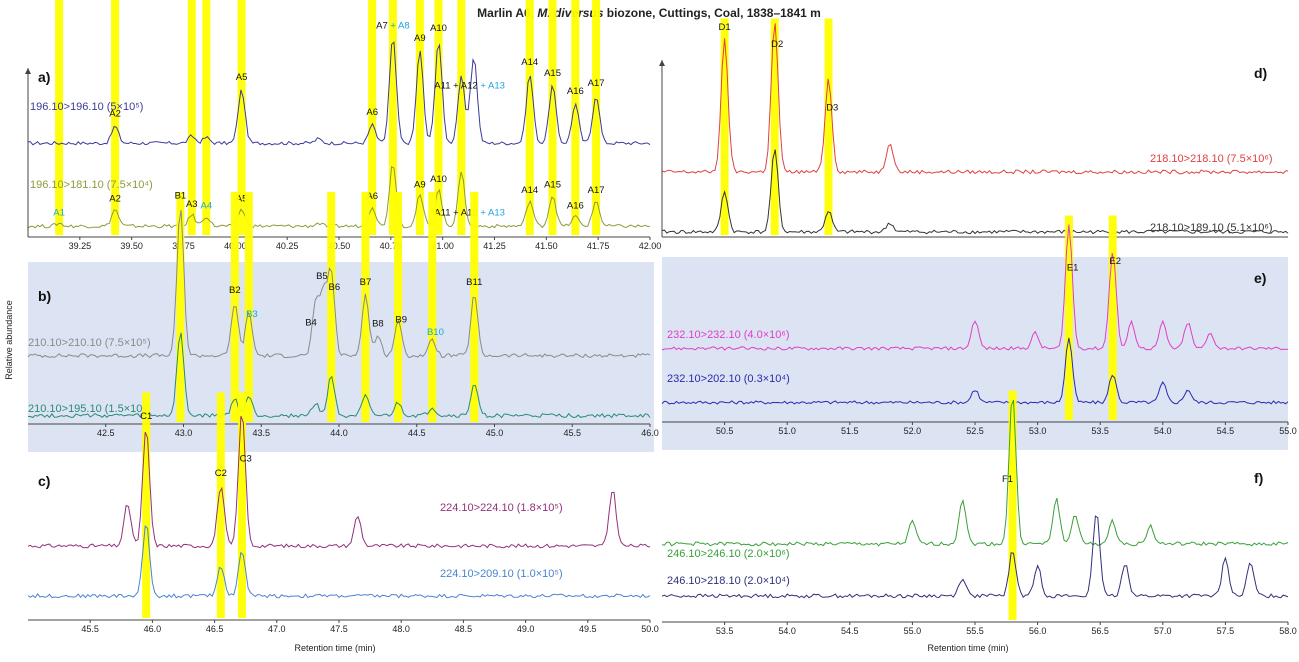  What do you see at coordinates (777, 44) in the screenshot?
I see `peak-label: D2` at bounding box center [777, 44].